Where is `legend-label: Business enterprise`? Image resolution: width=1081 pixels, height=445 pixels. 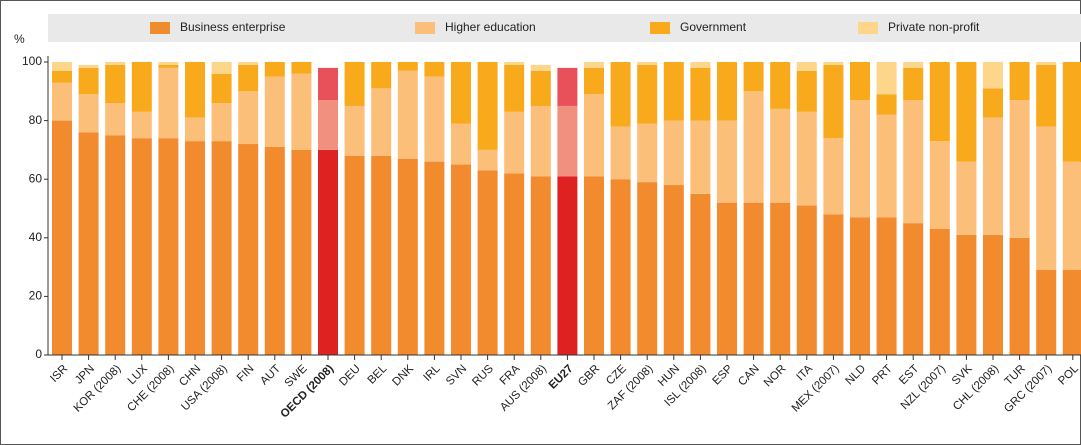 legend-label: Business enterprise is located at coordinates (233, 27).